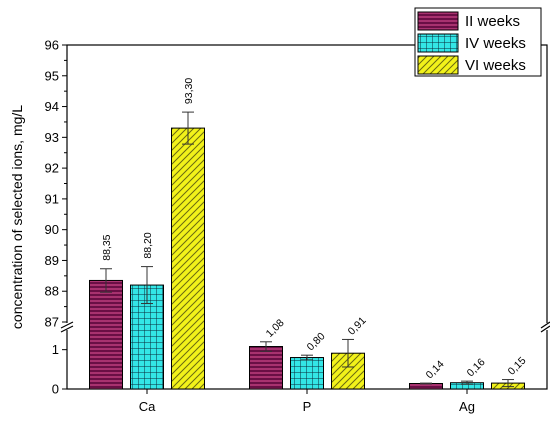 The image size is (550, 423). What do you see at coordinates (52, 75) in the screenshot?
I see `y-tick-label: 95` at bounding box center [52, 75].